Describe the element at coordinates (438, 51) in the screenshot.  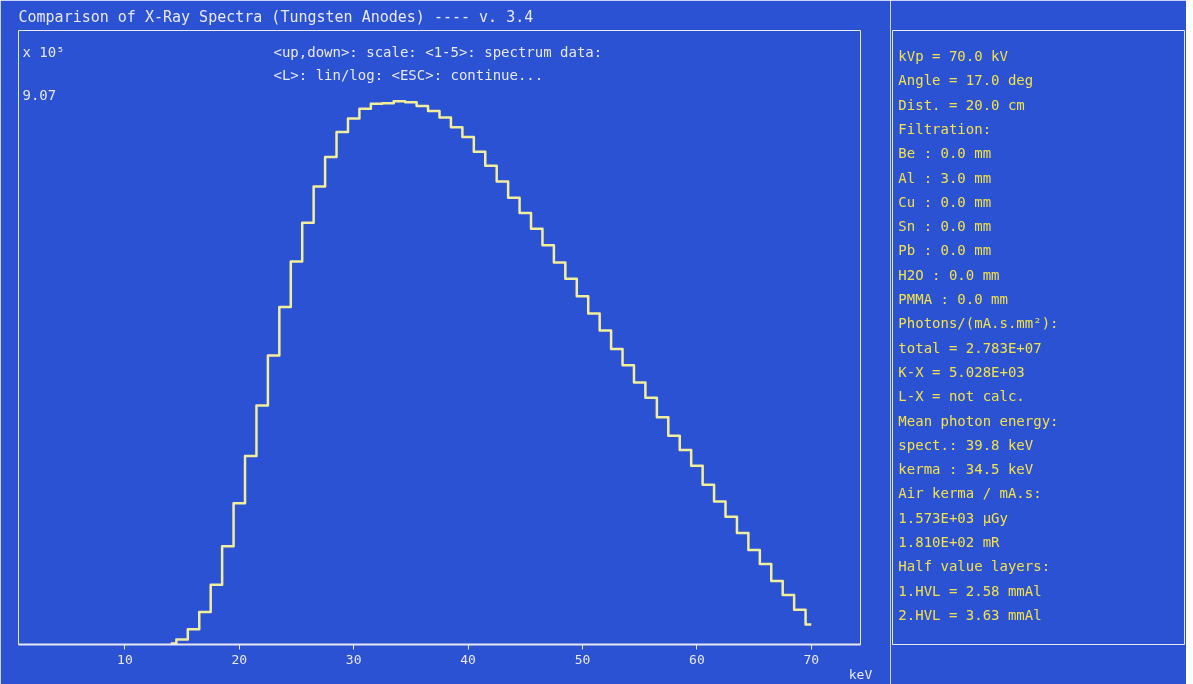
I see `text: <up,down>: scale: <1-5>: spectrum data:` at that location.